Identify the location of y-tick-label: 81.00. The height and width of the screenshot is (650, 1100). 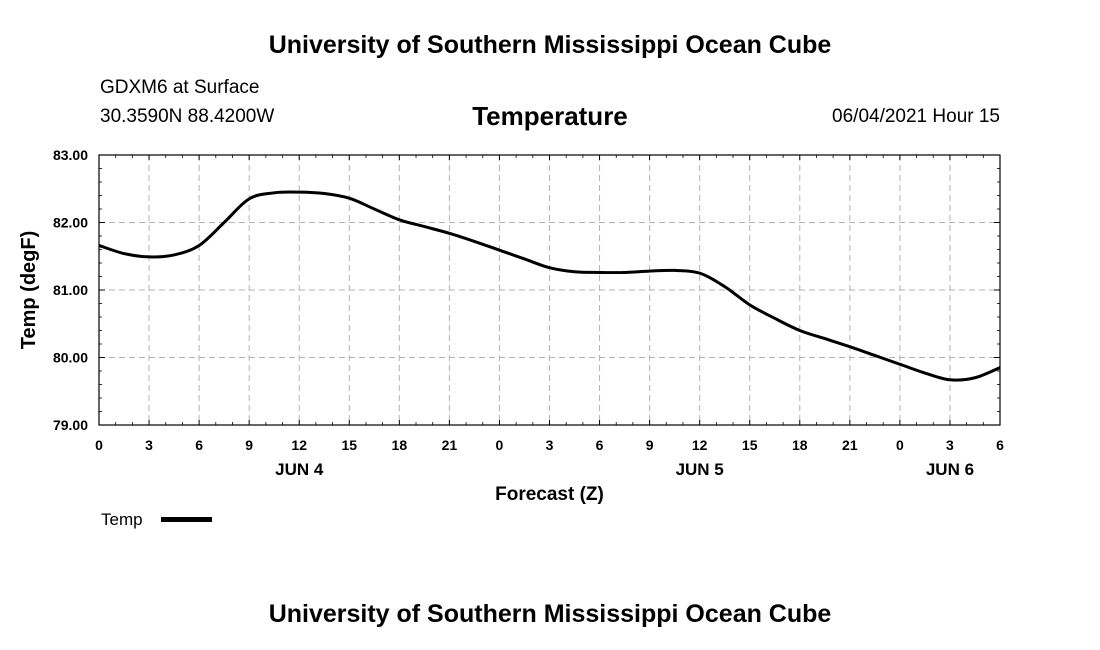
(70, 290).